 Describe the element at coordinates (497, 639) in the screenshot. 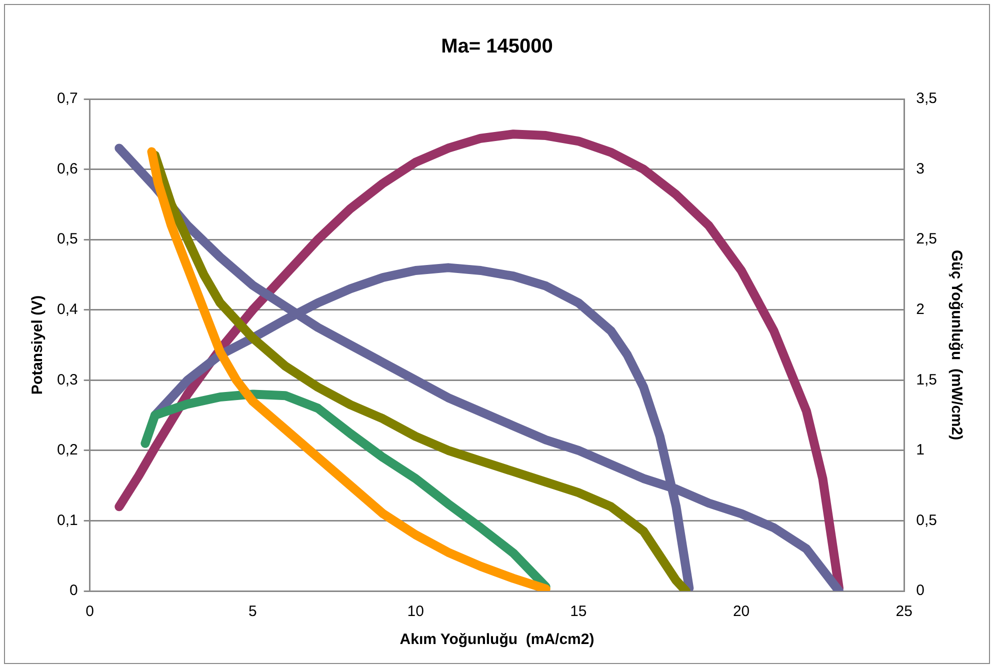

I see `x-axis-title: Akım Yoğunluğu (mA/cm2)` at that location.